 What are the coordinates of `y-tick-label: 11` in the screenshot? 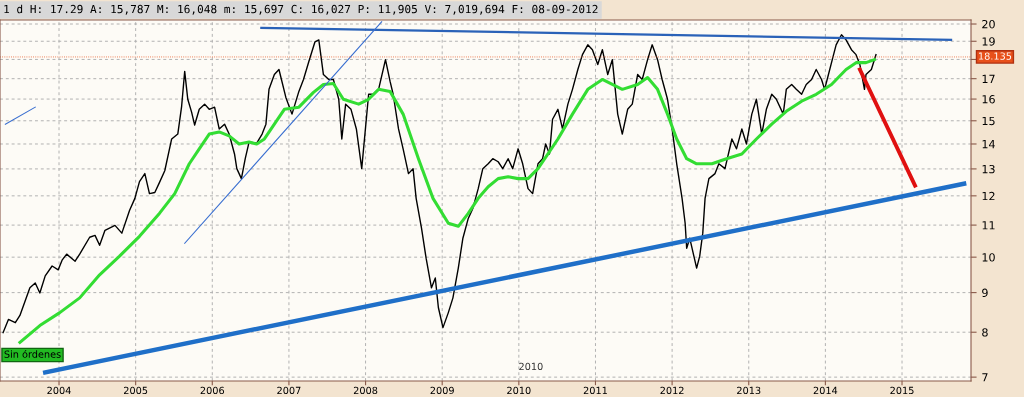 It's located at (988, 225).